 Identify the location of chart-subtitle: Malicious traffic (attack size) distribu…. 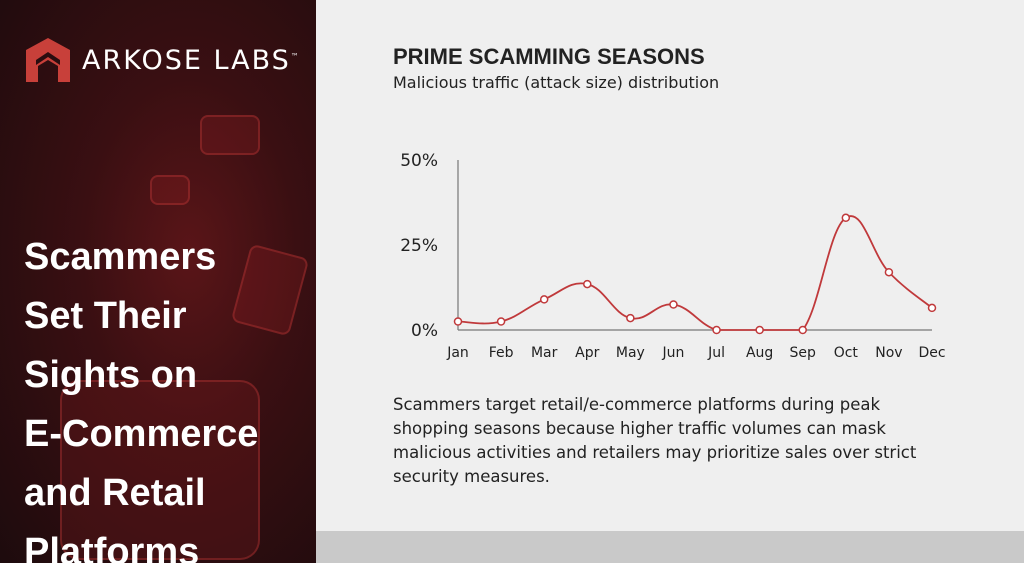
(556, 82).